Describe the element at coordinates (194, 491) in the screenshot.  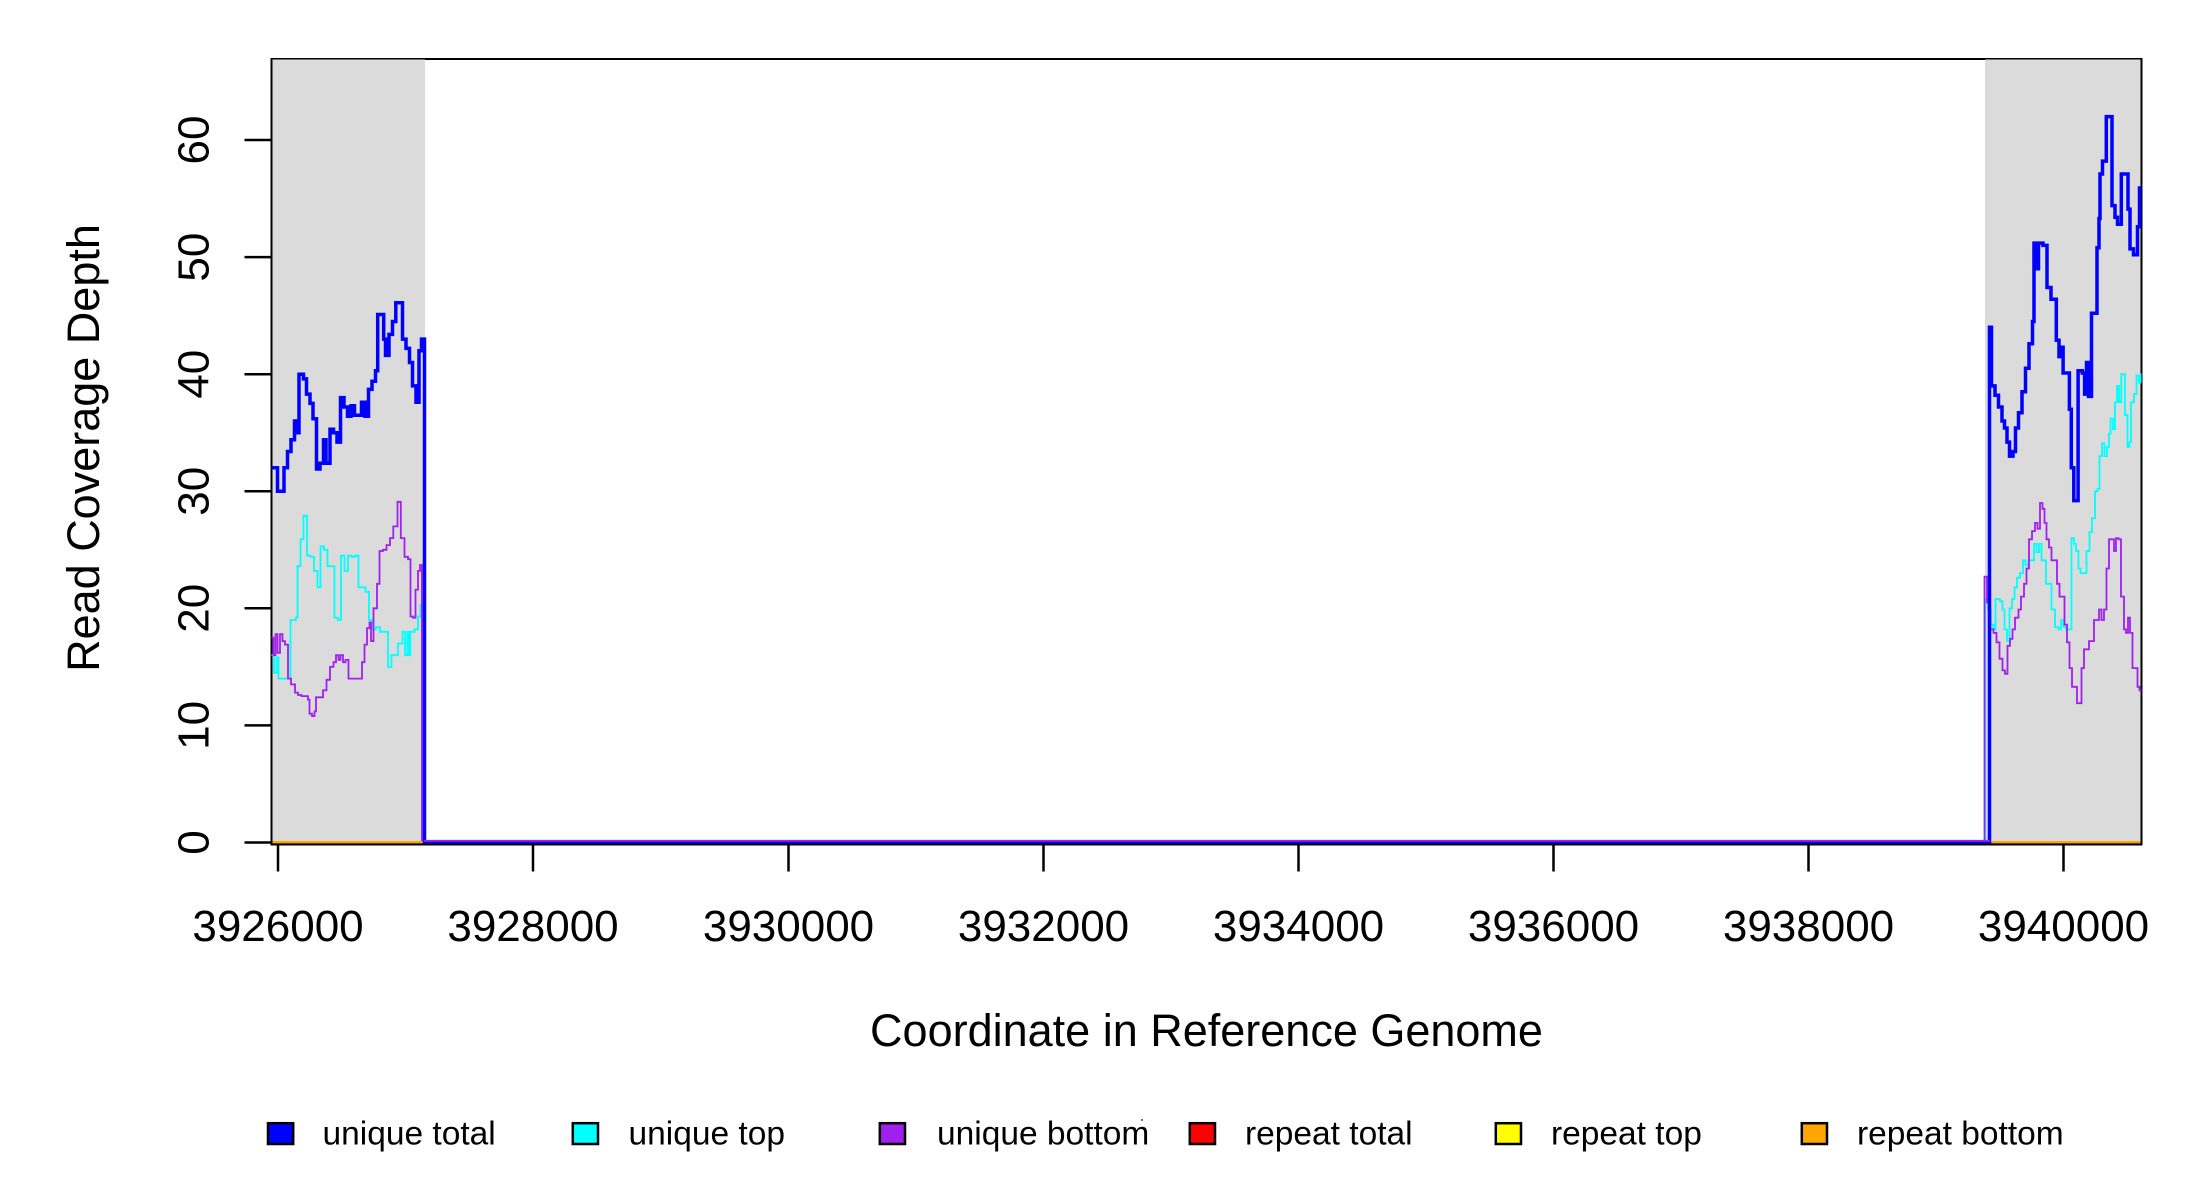
I see `svg-text: 30` at that location.